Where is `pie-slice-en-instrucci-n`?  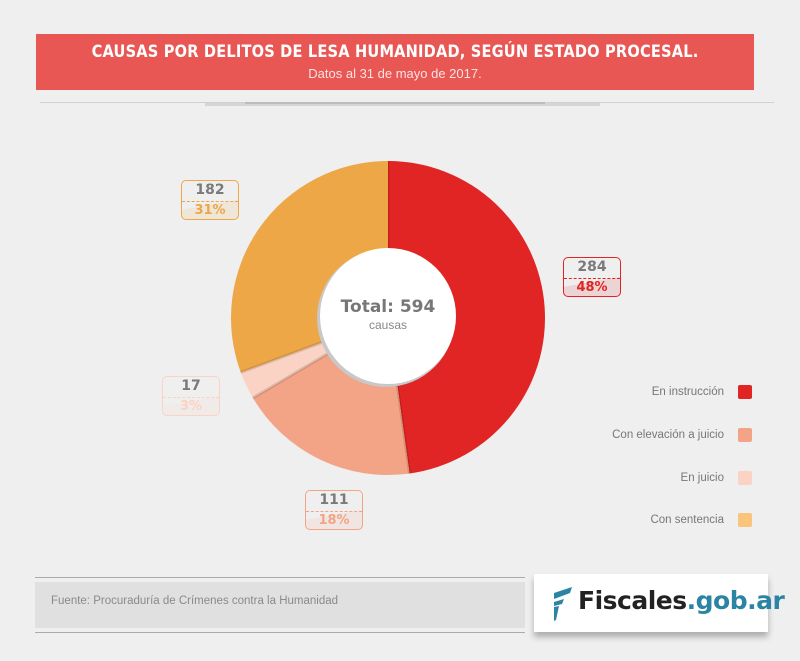 pie-slice-en-instrucci-n is located at coordinates (467, 317).